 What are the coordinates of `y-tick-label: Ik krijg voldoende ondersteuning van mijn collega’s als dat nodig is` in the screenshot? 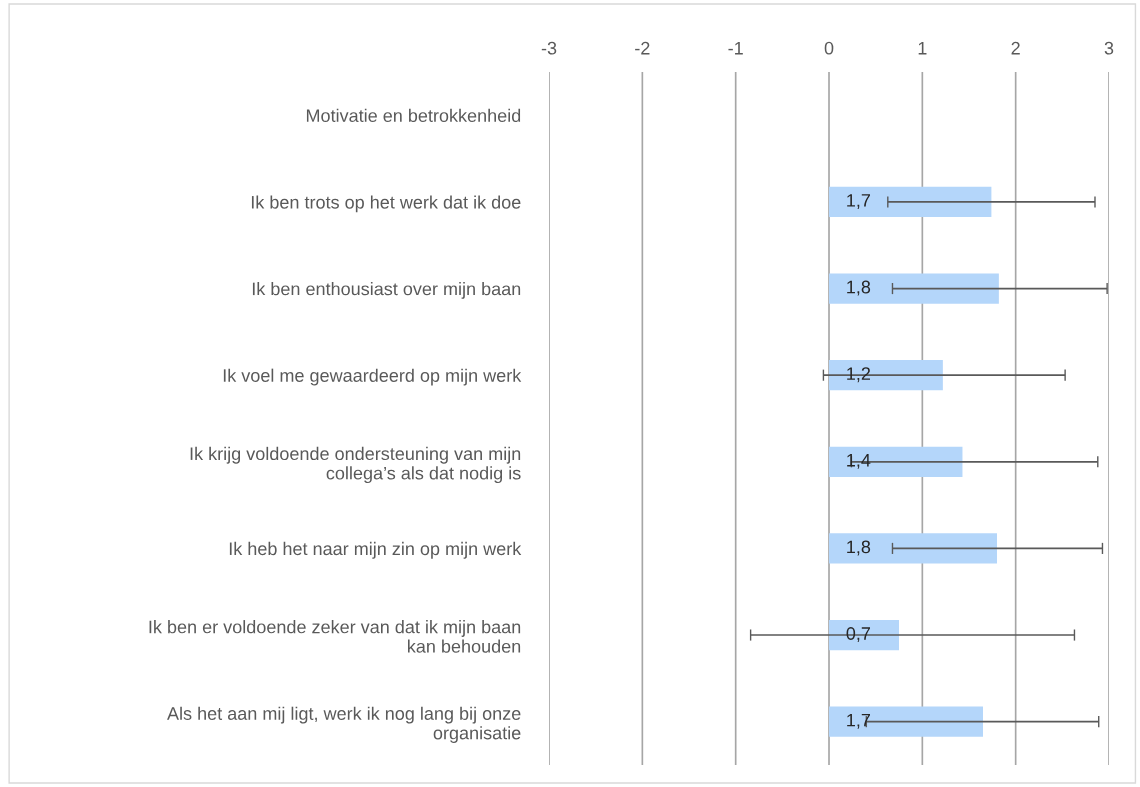 It's located at (355, 465).